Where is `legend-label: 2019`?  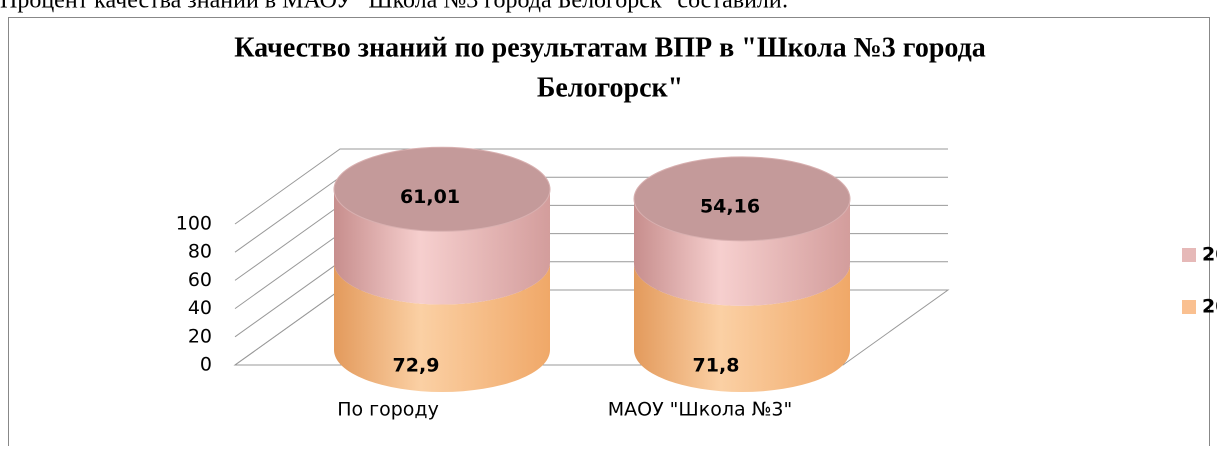
legend-label: 2019 is located at coordinates (1209, 307).